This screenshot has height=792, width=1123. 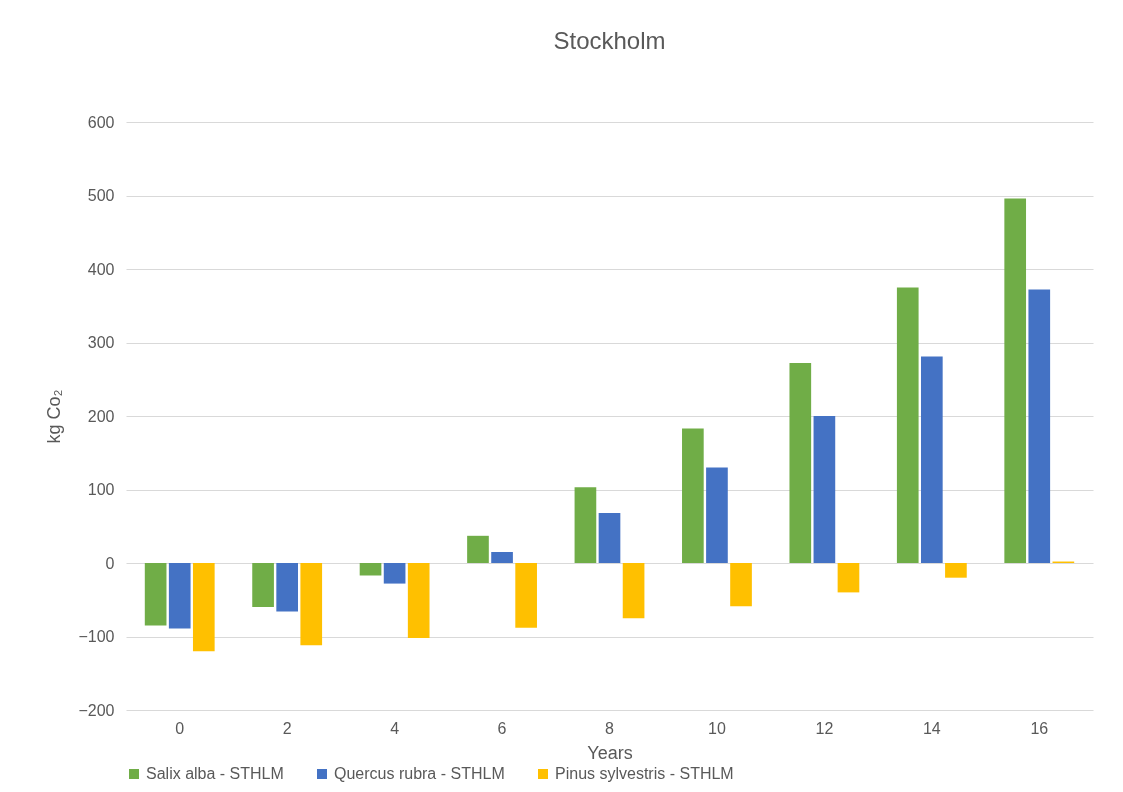 I want to click on legend-label: Pinus sylvestris - STHLM, so click(x=644, y=773).